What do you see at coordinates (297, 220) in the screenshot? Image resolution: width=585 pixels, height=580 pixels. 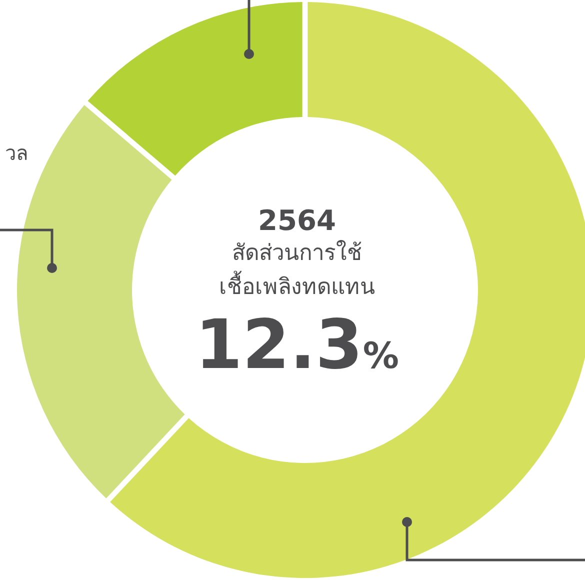 I see `text: 2564` at bounding box center [297, 220].